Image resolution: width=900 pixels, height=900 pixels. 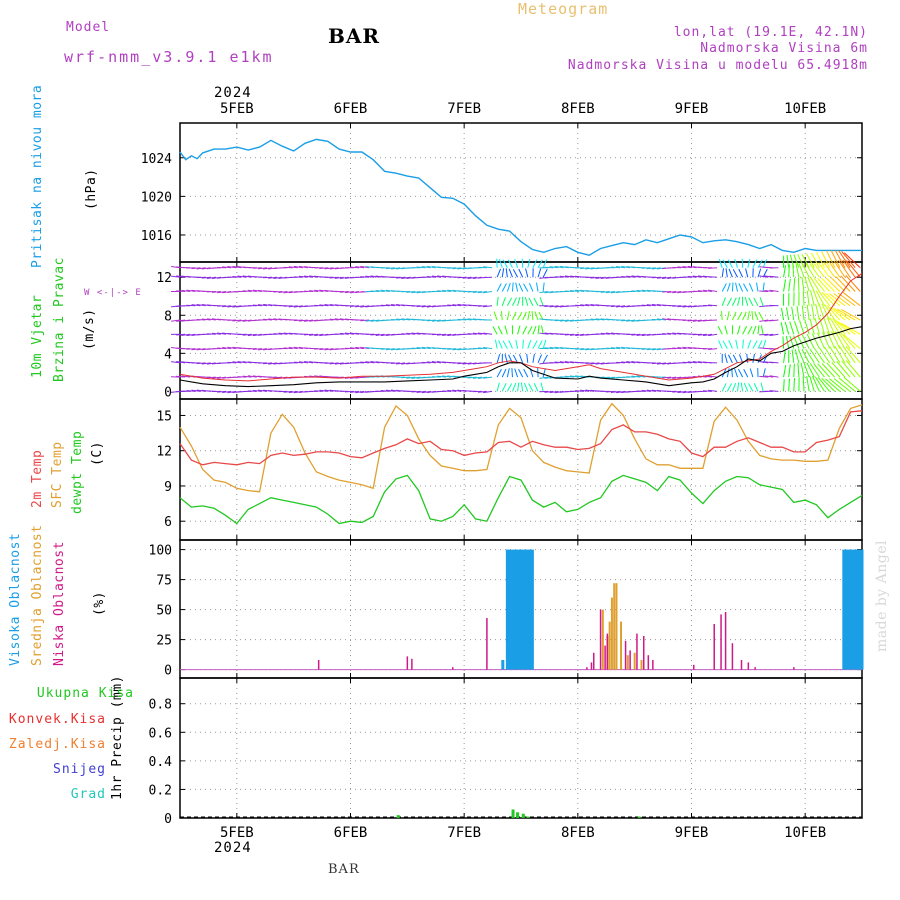 What do you see at coordinates (233, 93) in the screenshot?
I see `year-top: 2024` at bounding box center [233, 93].